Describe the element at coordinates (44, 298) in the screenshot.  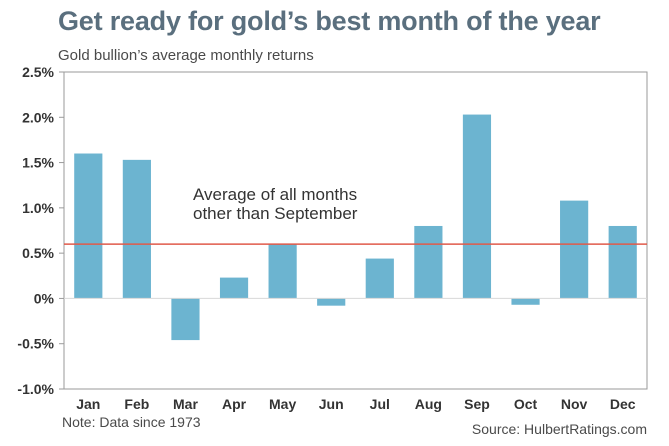
I see `y-tick-label: 0%` at that location.